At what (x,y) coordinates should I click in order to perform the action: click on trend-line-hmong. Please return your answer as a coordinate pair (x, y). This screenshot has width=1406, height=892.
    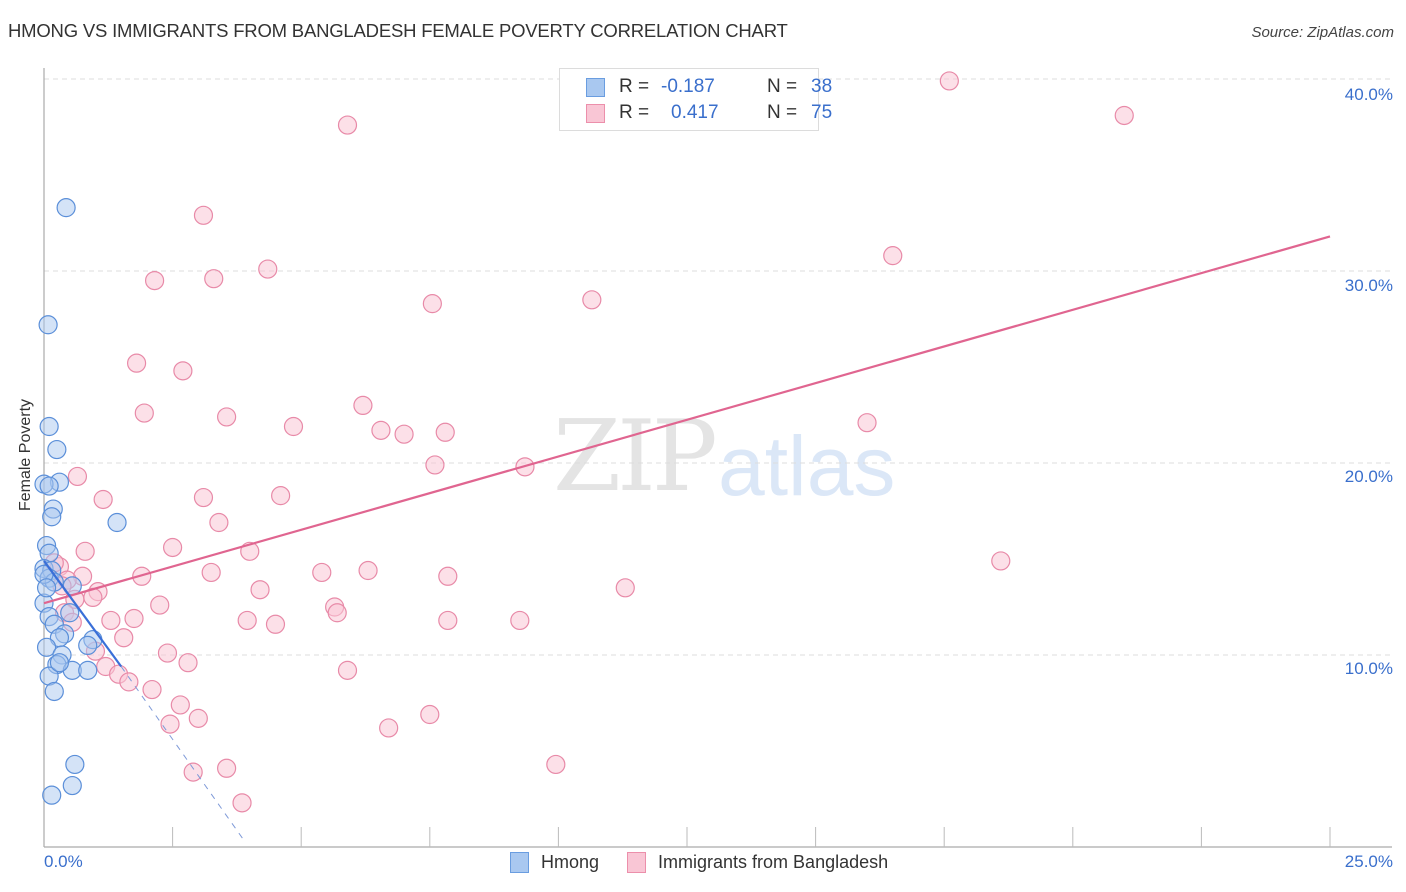
    Looking at the image, I should click on (83, 614).